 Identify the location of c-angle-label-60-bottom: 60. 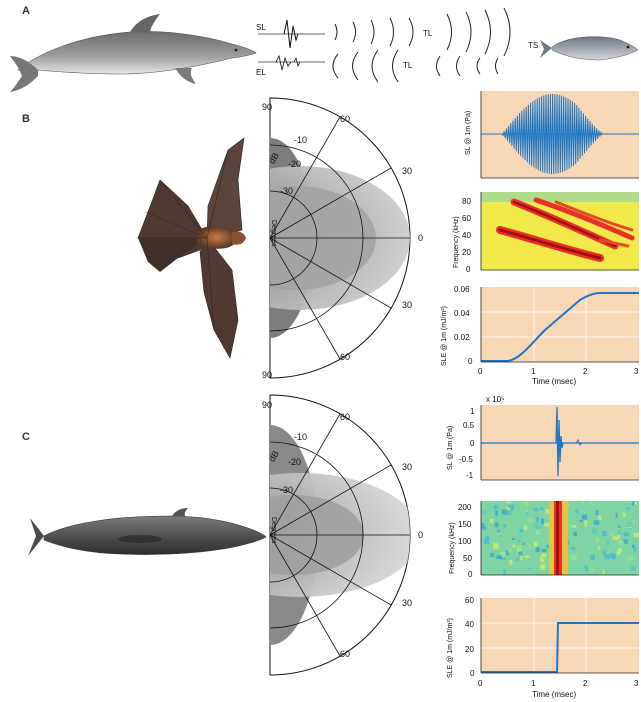
(345, 654).